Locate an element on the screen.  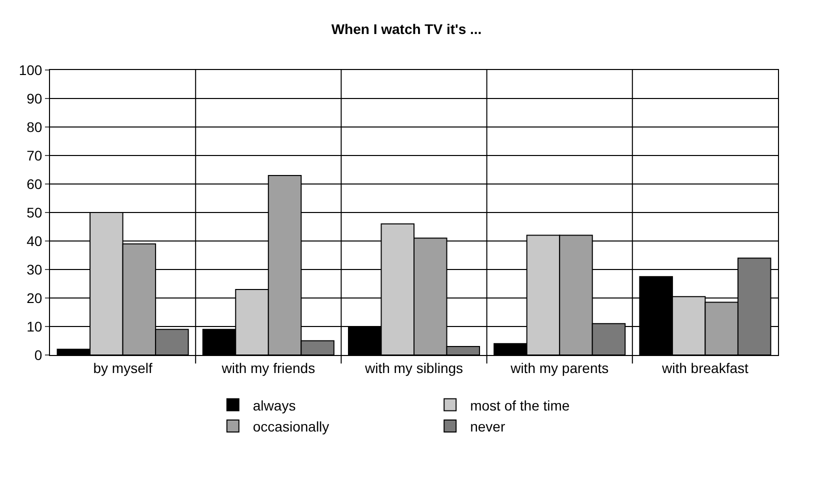
legend-label: most of the time is located at coordinates (520, 405).